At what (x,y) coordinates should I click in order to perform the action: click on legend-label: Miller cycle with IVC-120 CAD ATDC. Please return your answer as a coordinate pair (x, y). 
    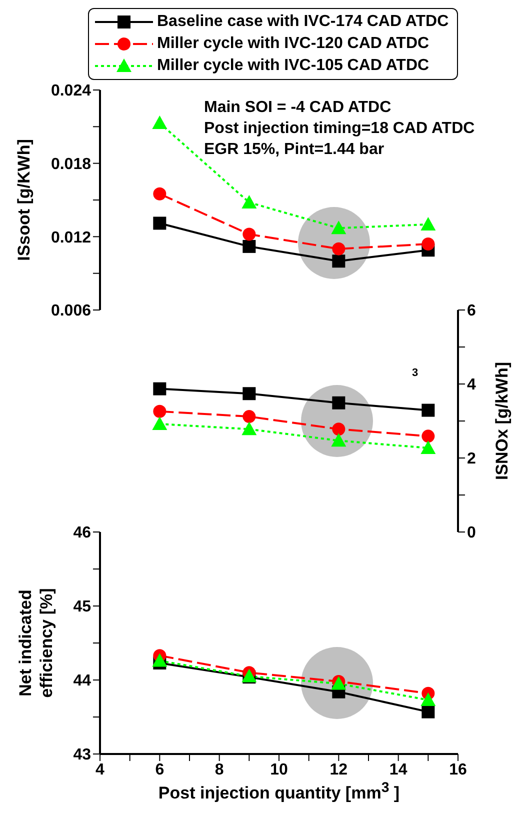
    Looking at the image, I should click on (293, 44).